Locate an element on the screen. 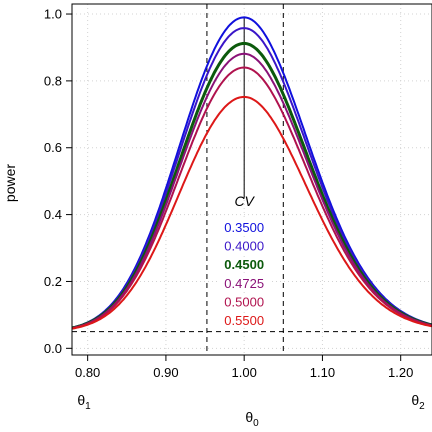  legend-entry-cv: 0.4500 is located at coordinates (244, 264).